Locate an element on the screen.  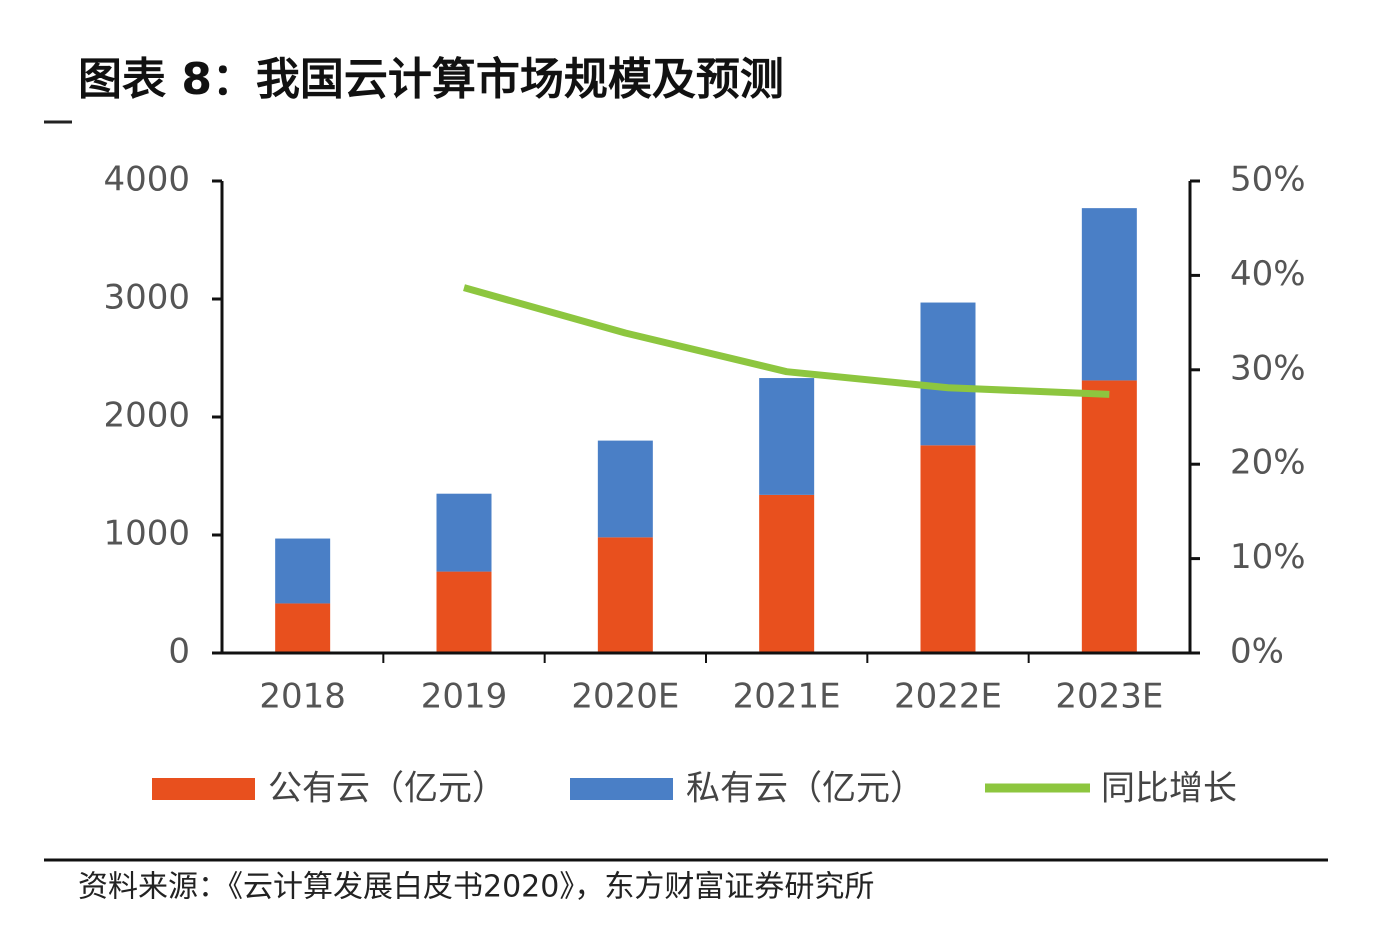
x-tick-label: 2022E is located at coordinates (948, 697).